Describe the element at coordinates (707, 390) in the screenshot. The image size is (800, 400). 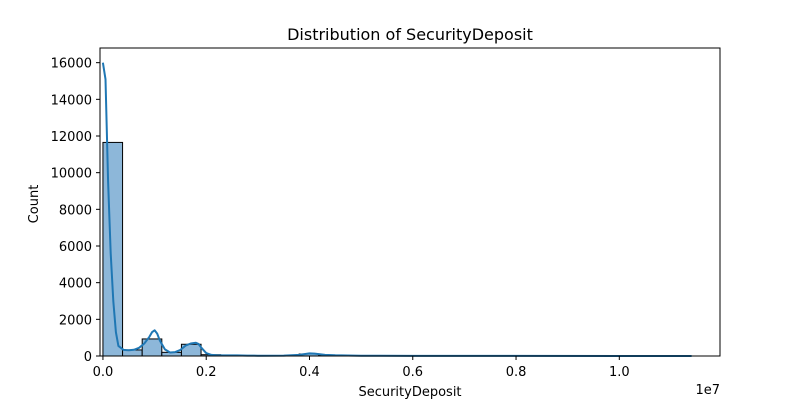
I see `x-axis-offset-label: 1e7` at that location.